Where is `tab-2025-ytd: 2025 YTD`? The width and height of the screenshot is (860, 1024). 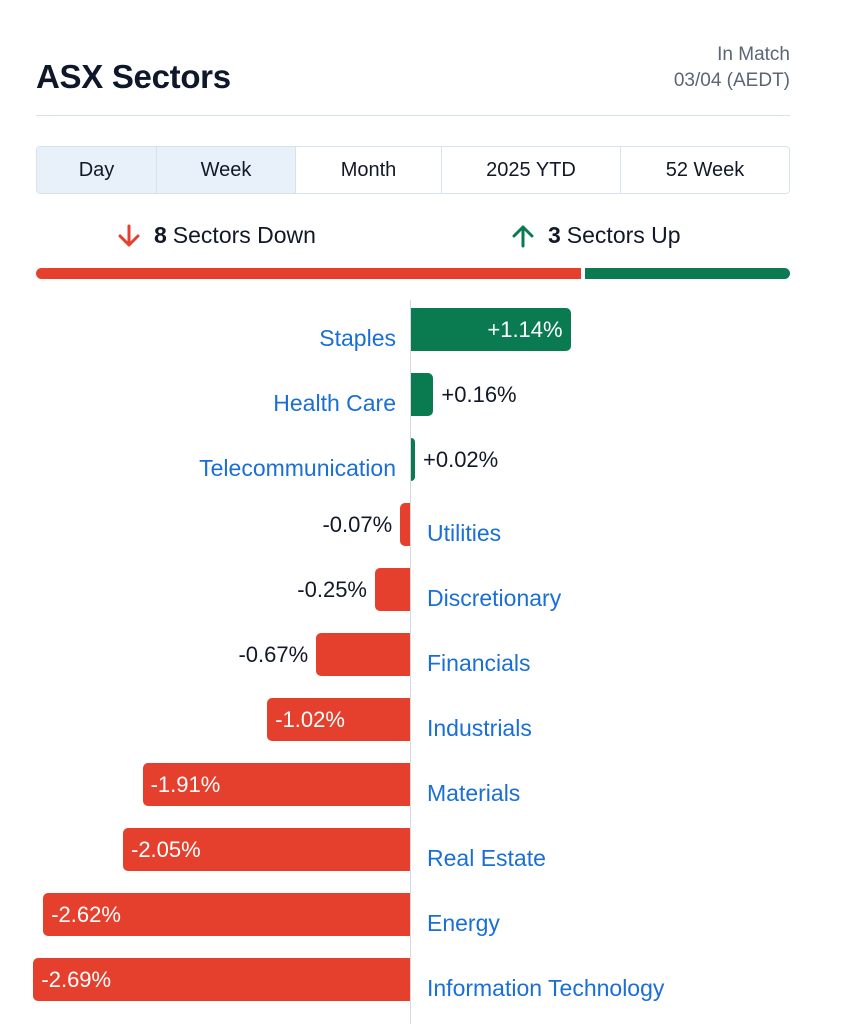 tab-2025-ytd: 2025 YTD is located at coordinates (531, 170).